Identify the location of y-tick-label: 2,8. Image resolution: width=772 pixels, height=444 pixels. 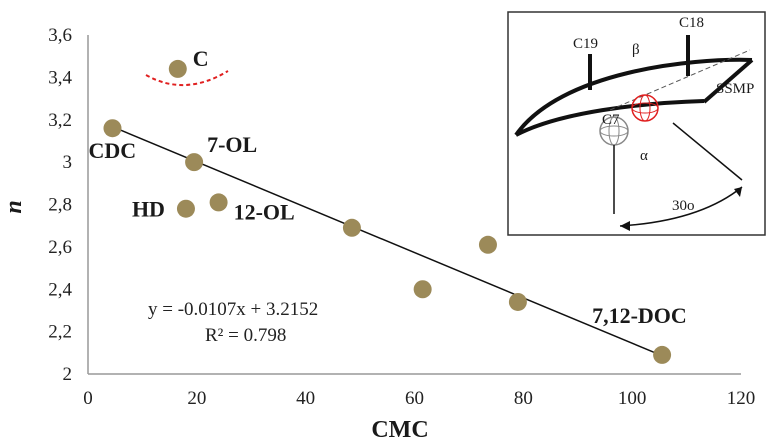
(60, 205).